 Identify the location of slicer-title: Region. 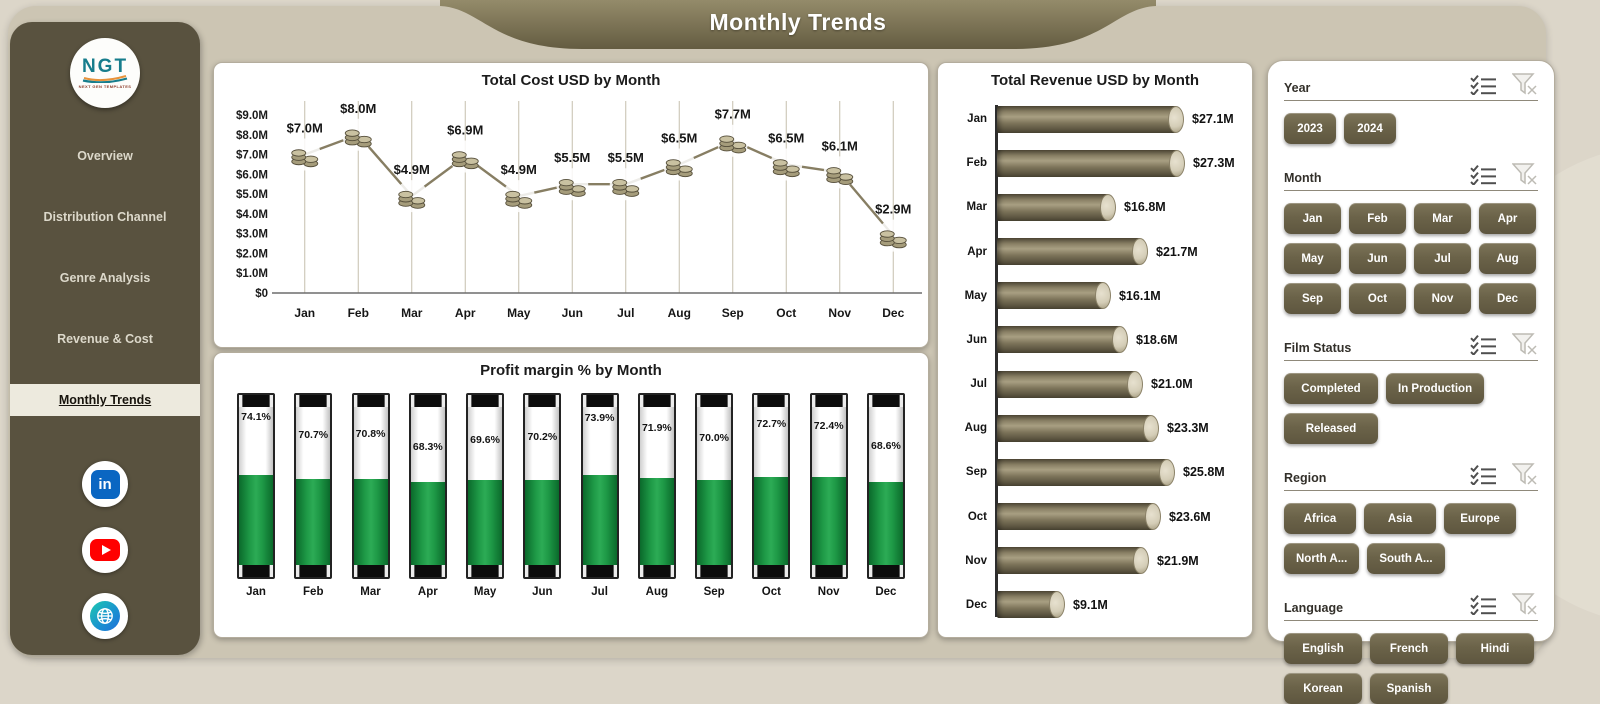
(1305, 478).